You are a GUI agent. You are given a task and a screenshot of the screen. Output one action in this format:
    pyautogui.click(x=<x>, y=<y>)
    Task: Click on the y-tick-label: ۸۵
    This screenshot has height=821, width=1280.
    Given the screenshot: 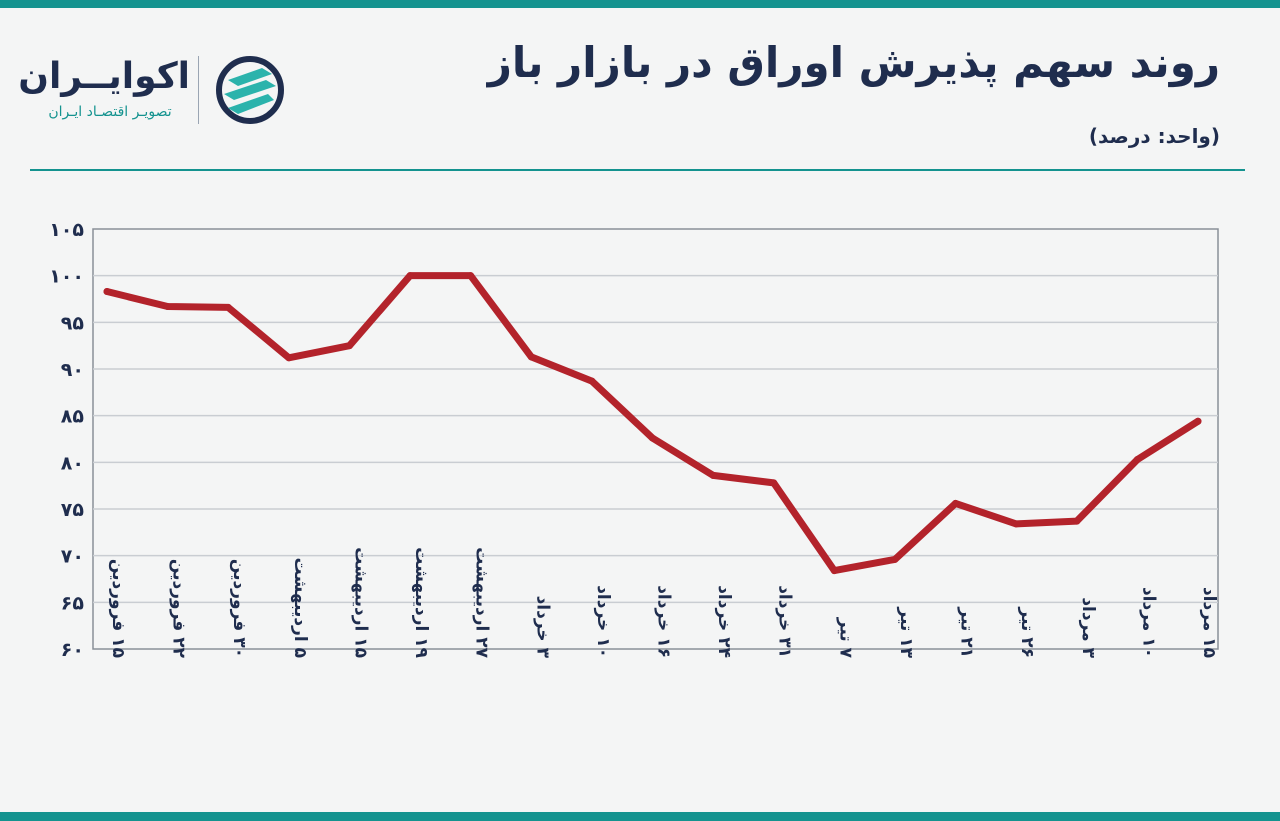 What is the action you would take?
    pyautogui.click(x=73, y=417)
    